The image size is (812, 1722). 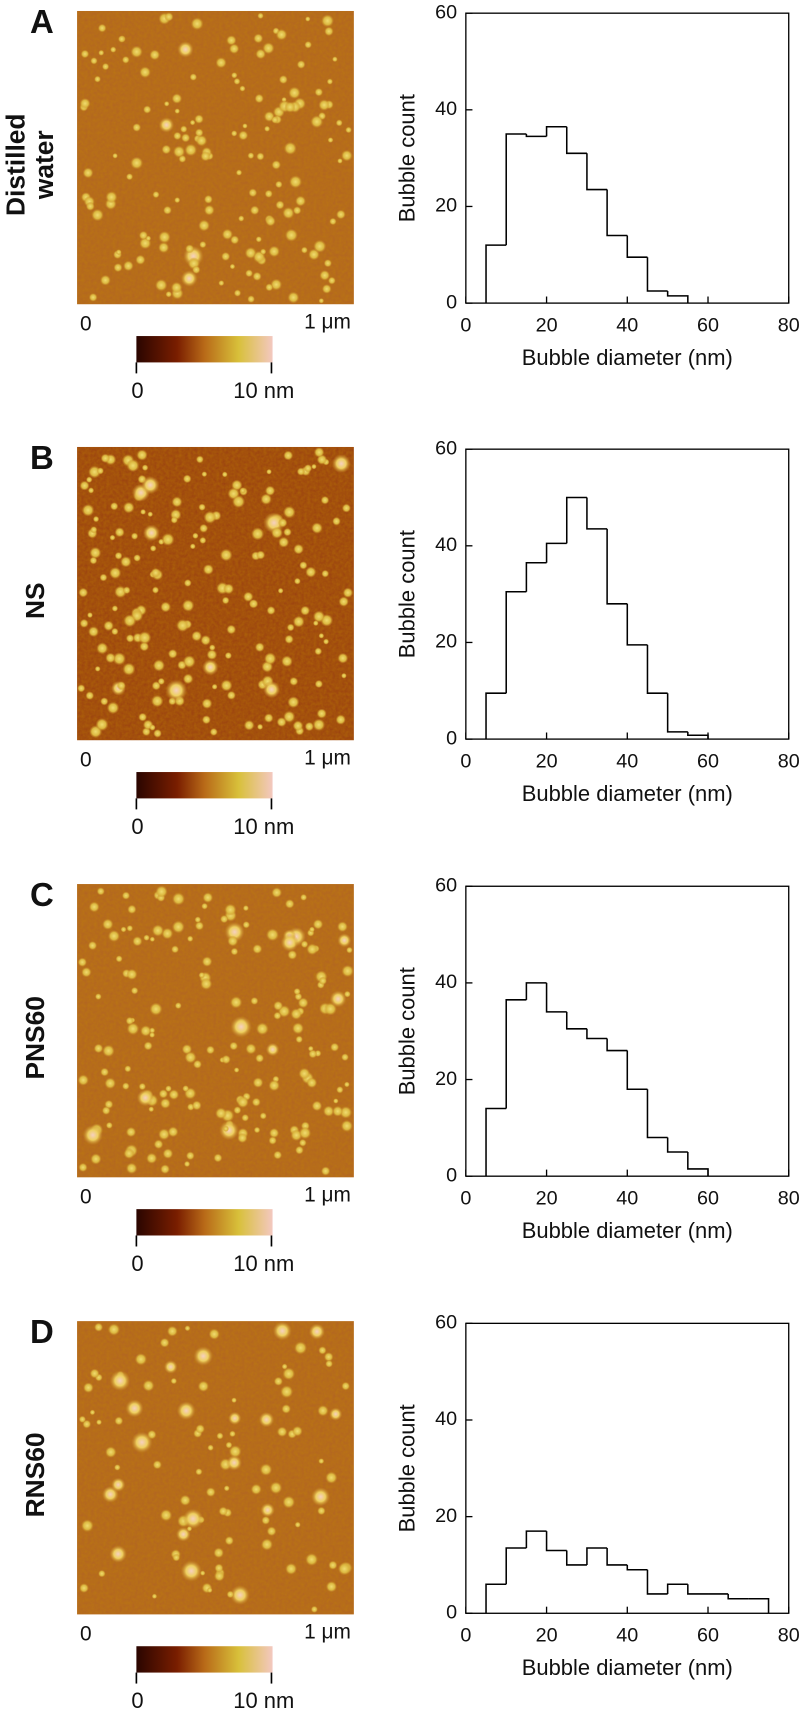 I want to click on x-tick-label: 60, so click(x=708, y=325).